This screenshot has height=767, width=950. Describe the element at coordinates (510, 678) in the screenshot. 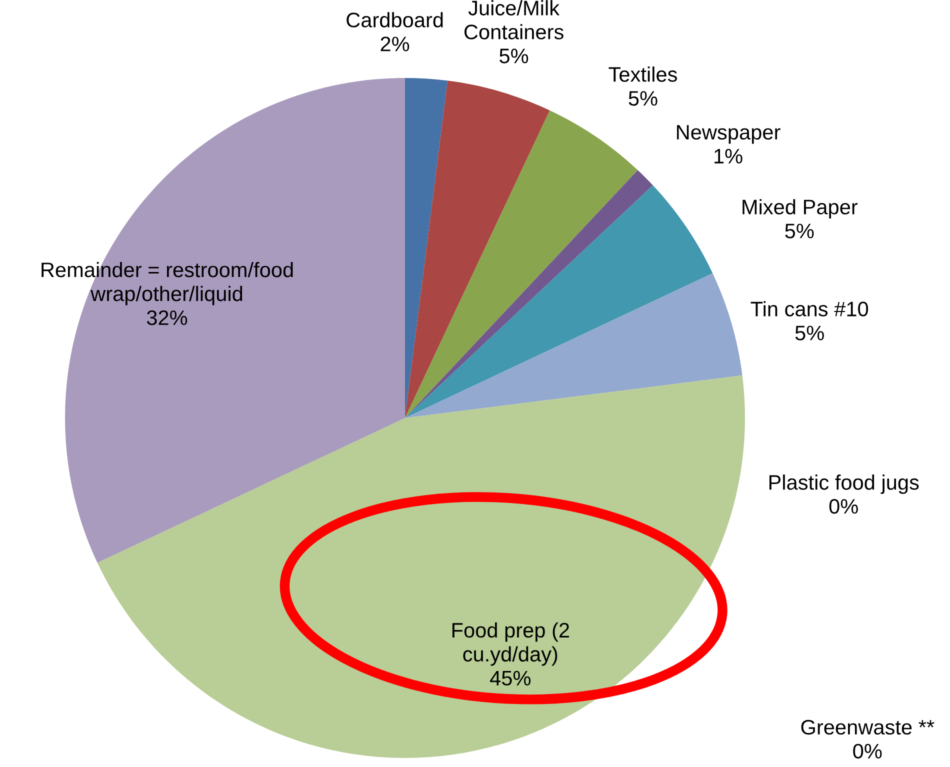

I see `data-label: 45%` at that location.